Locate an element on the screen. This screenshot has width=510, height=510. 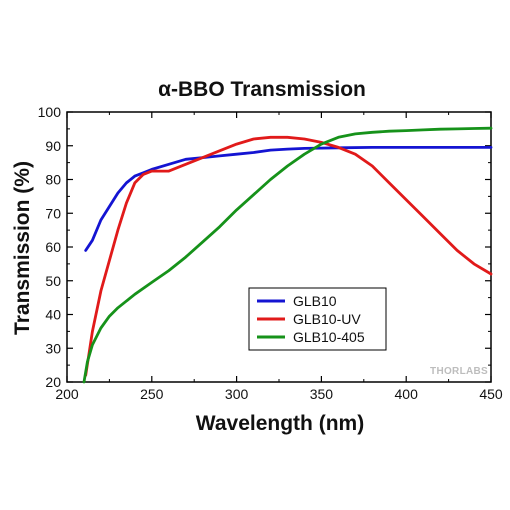
x-tick-label: 350 is located at coordinates (322, 394).